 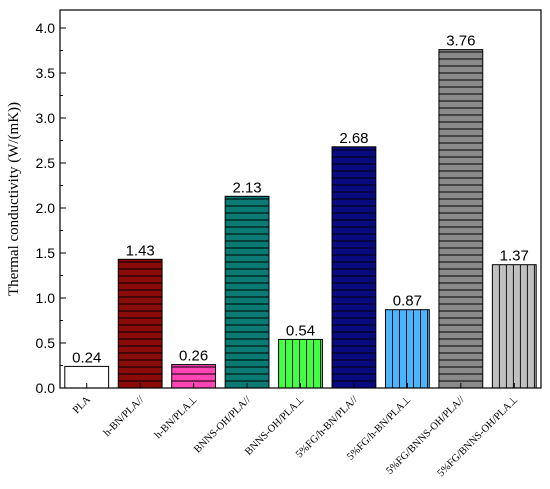 I want to click on data-label: 0.26, so click(x=193, y=356).